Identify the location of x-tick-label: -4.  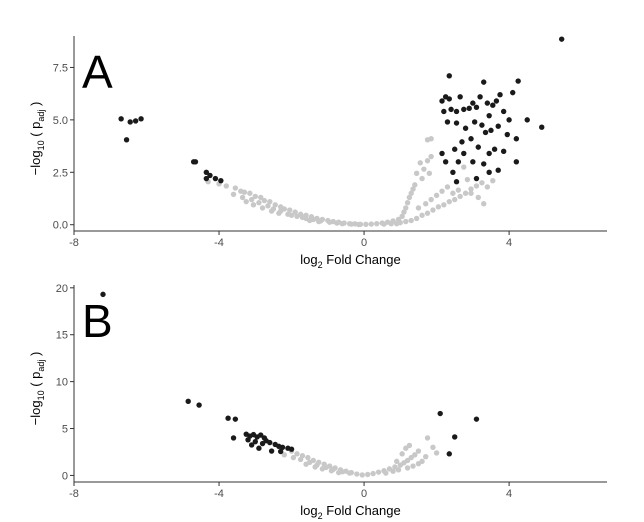
(219, 494).